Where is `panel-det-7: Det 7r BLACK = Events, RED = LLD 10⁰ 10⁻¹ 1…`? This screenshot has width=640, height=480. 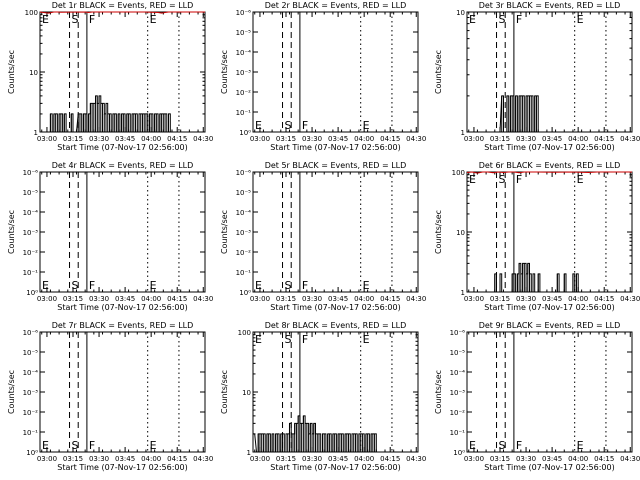
panel-det-7: Det 7r BLACK = Events, RED = LLD 10⁰ 10⁻¹ 1… is located at coordinates (110, 396).